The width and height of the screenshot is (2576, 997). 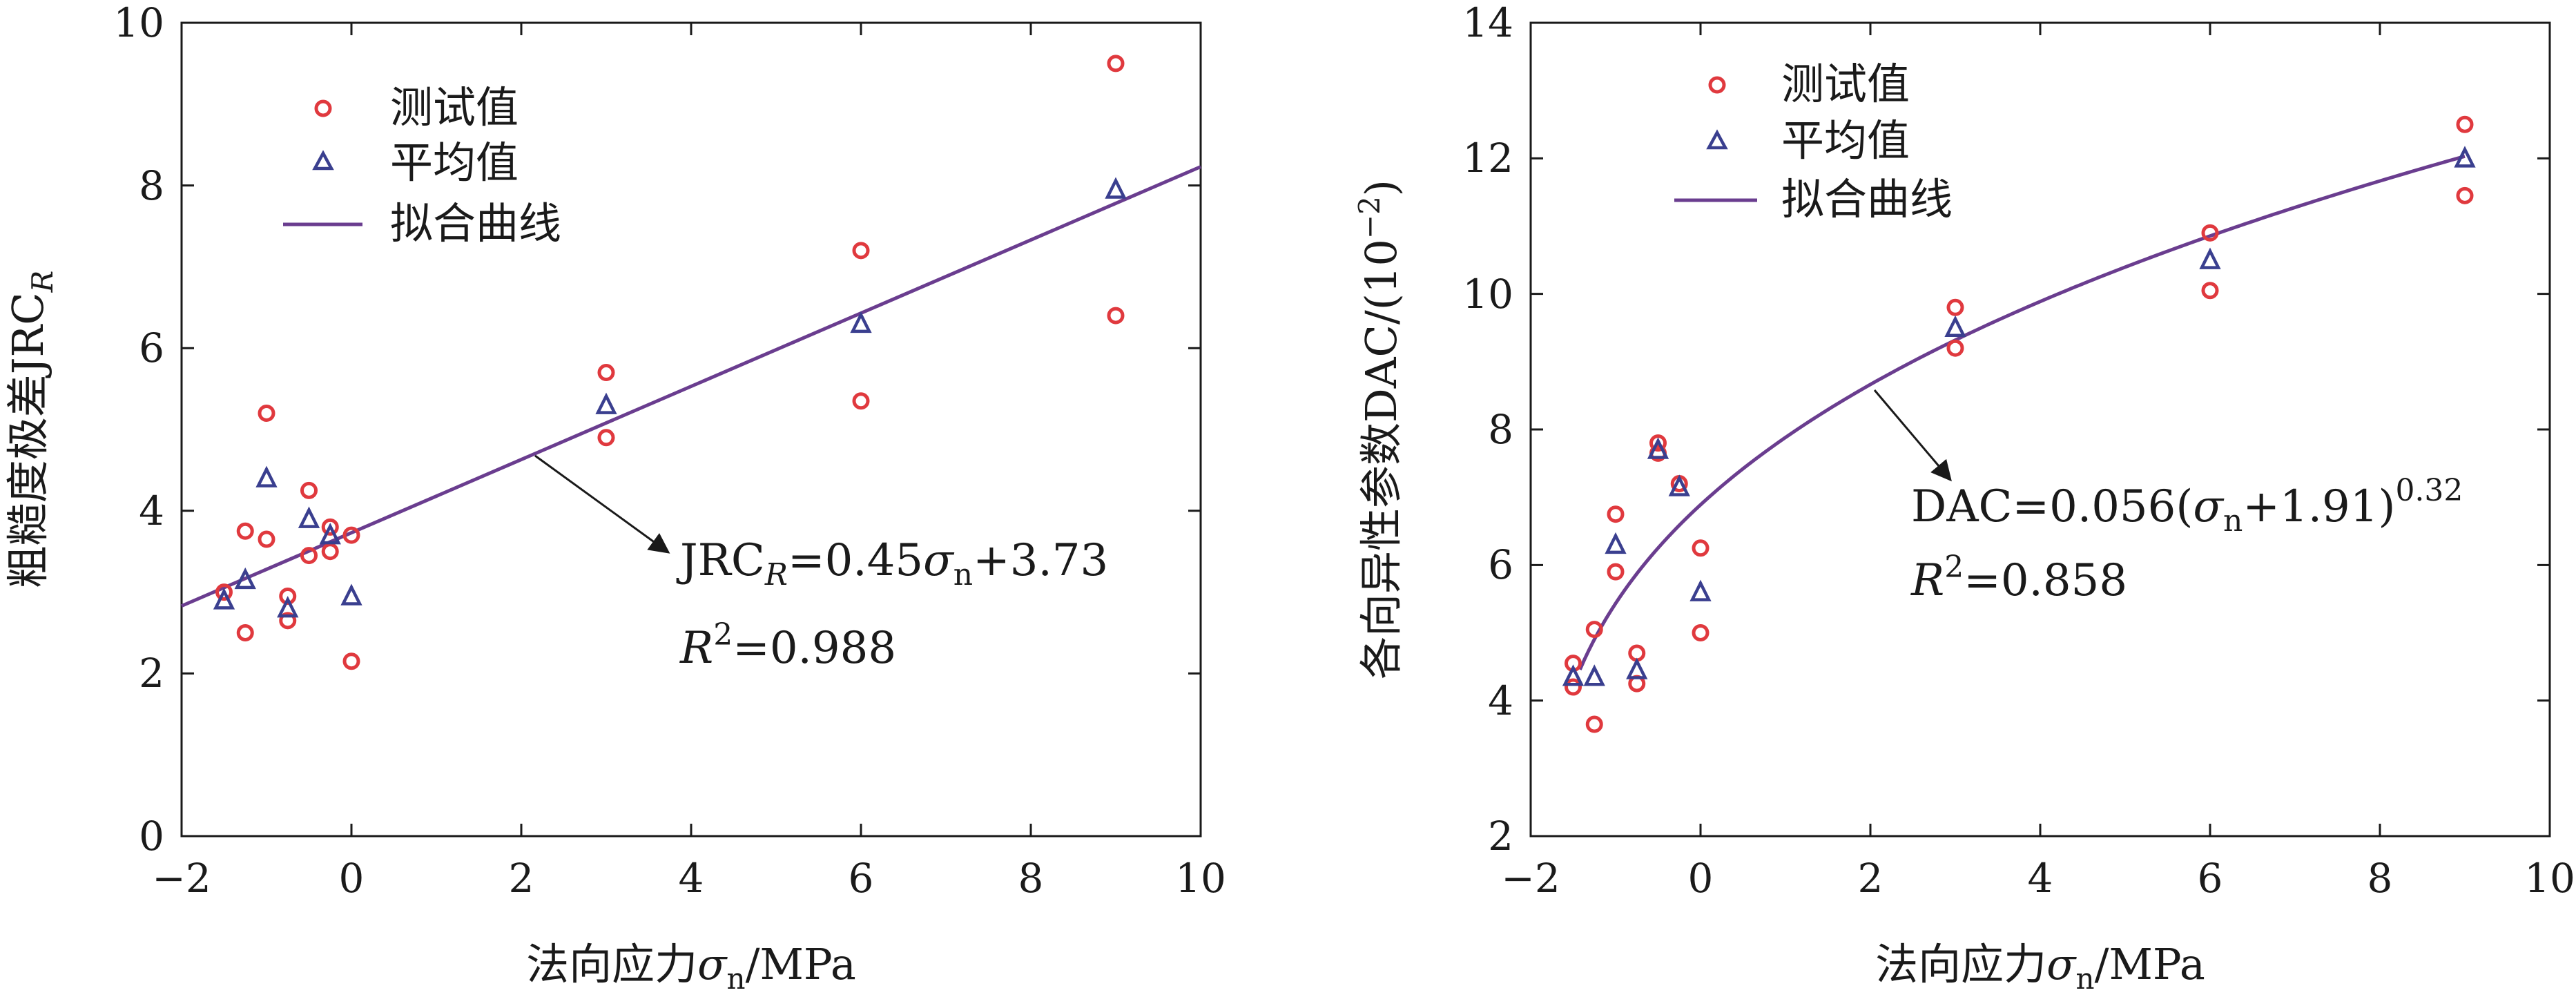 What do you see at coordinates (151, 186) in the screenshot?
I see `left-y-tick-label: 8` at bounding box center [151, 186].